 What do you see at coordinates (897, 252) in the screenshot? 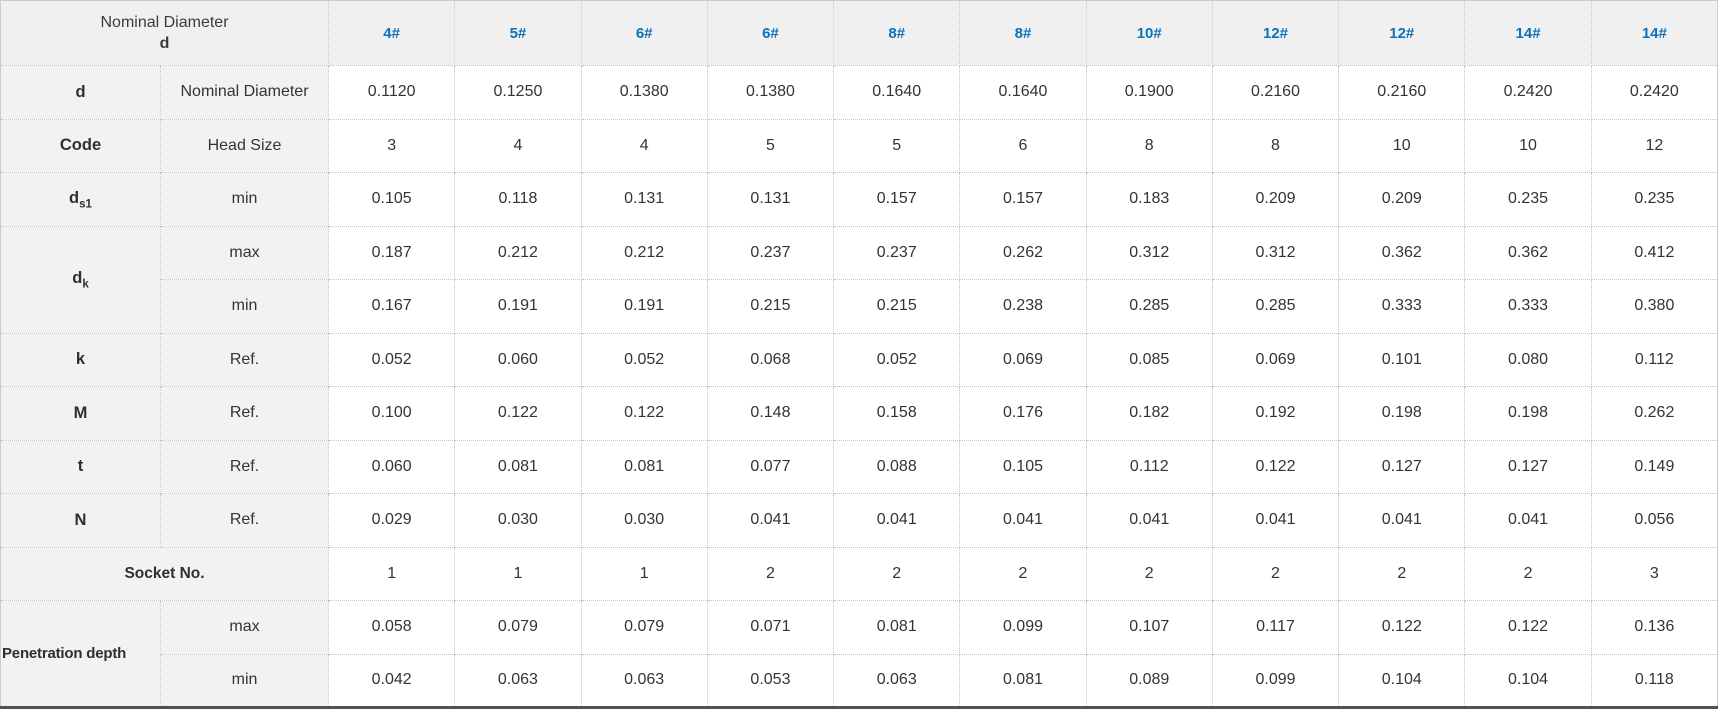
I see `value-cell: 0.237` at bounding box center [897, 252].